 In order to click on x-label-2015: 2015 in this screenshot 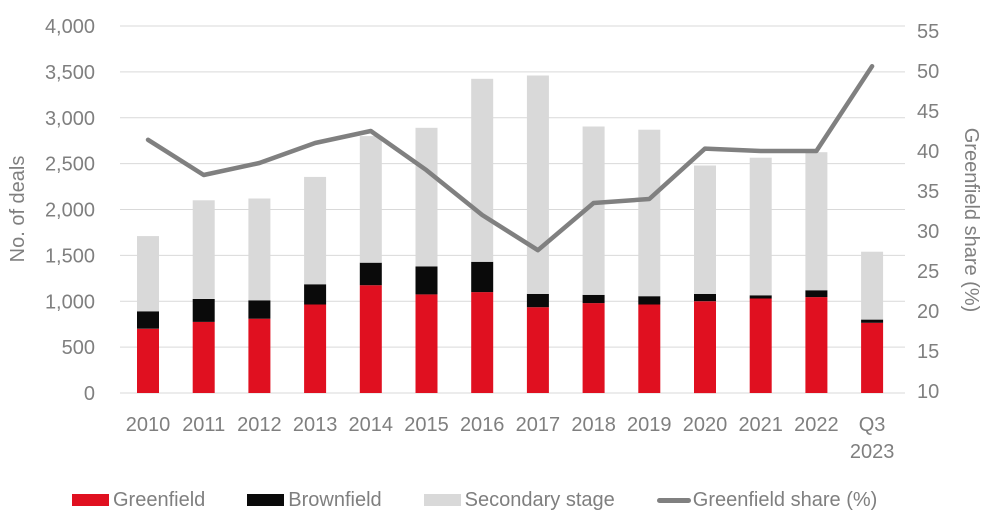, I will do `click(426, 425)`.